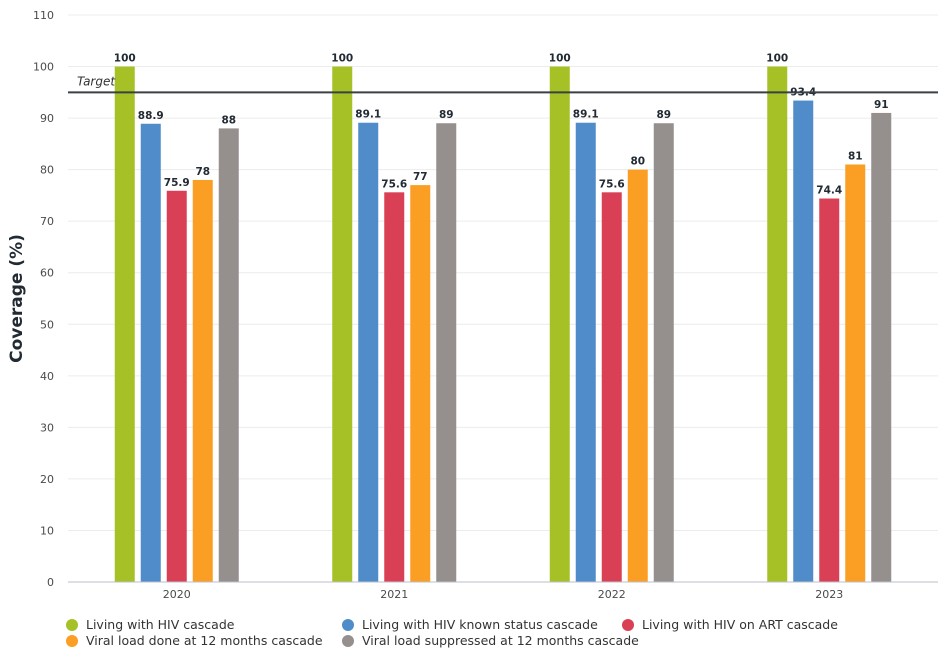 The image size is (940, 655). Describe the element at coordinates (177, 183) in the screenshot. I see `data-label: 75.9` at that location.